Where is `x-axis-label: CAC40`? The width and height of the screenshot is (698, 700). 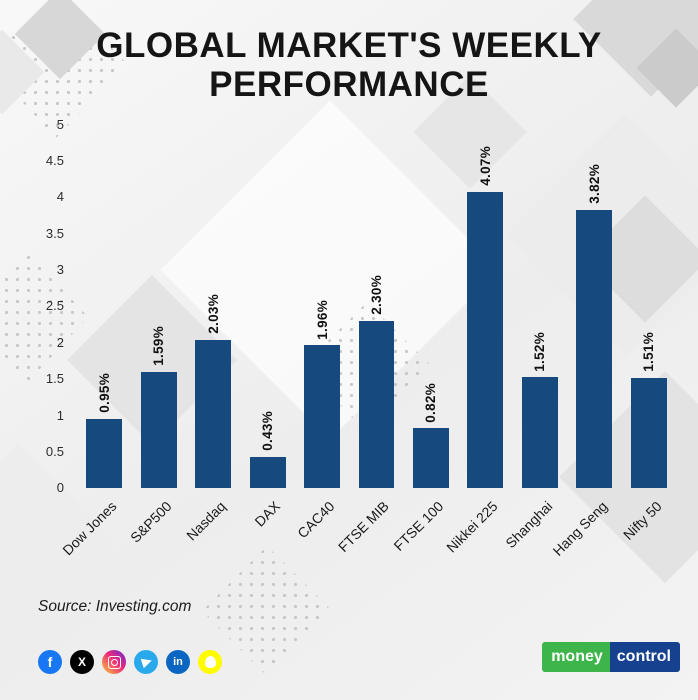
x-axis-label: CAC40 is located at coordinates (316, 520).